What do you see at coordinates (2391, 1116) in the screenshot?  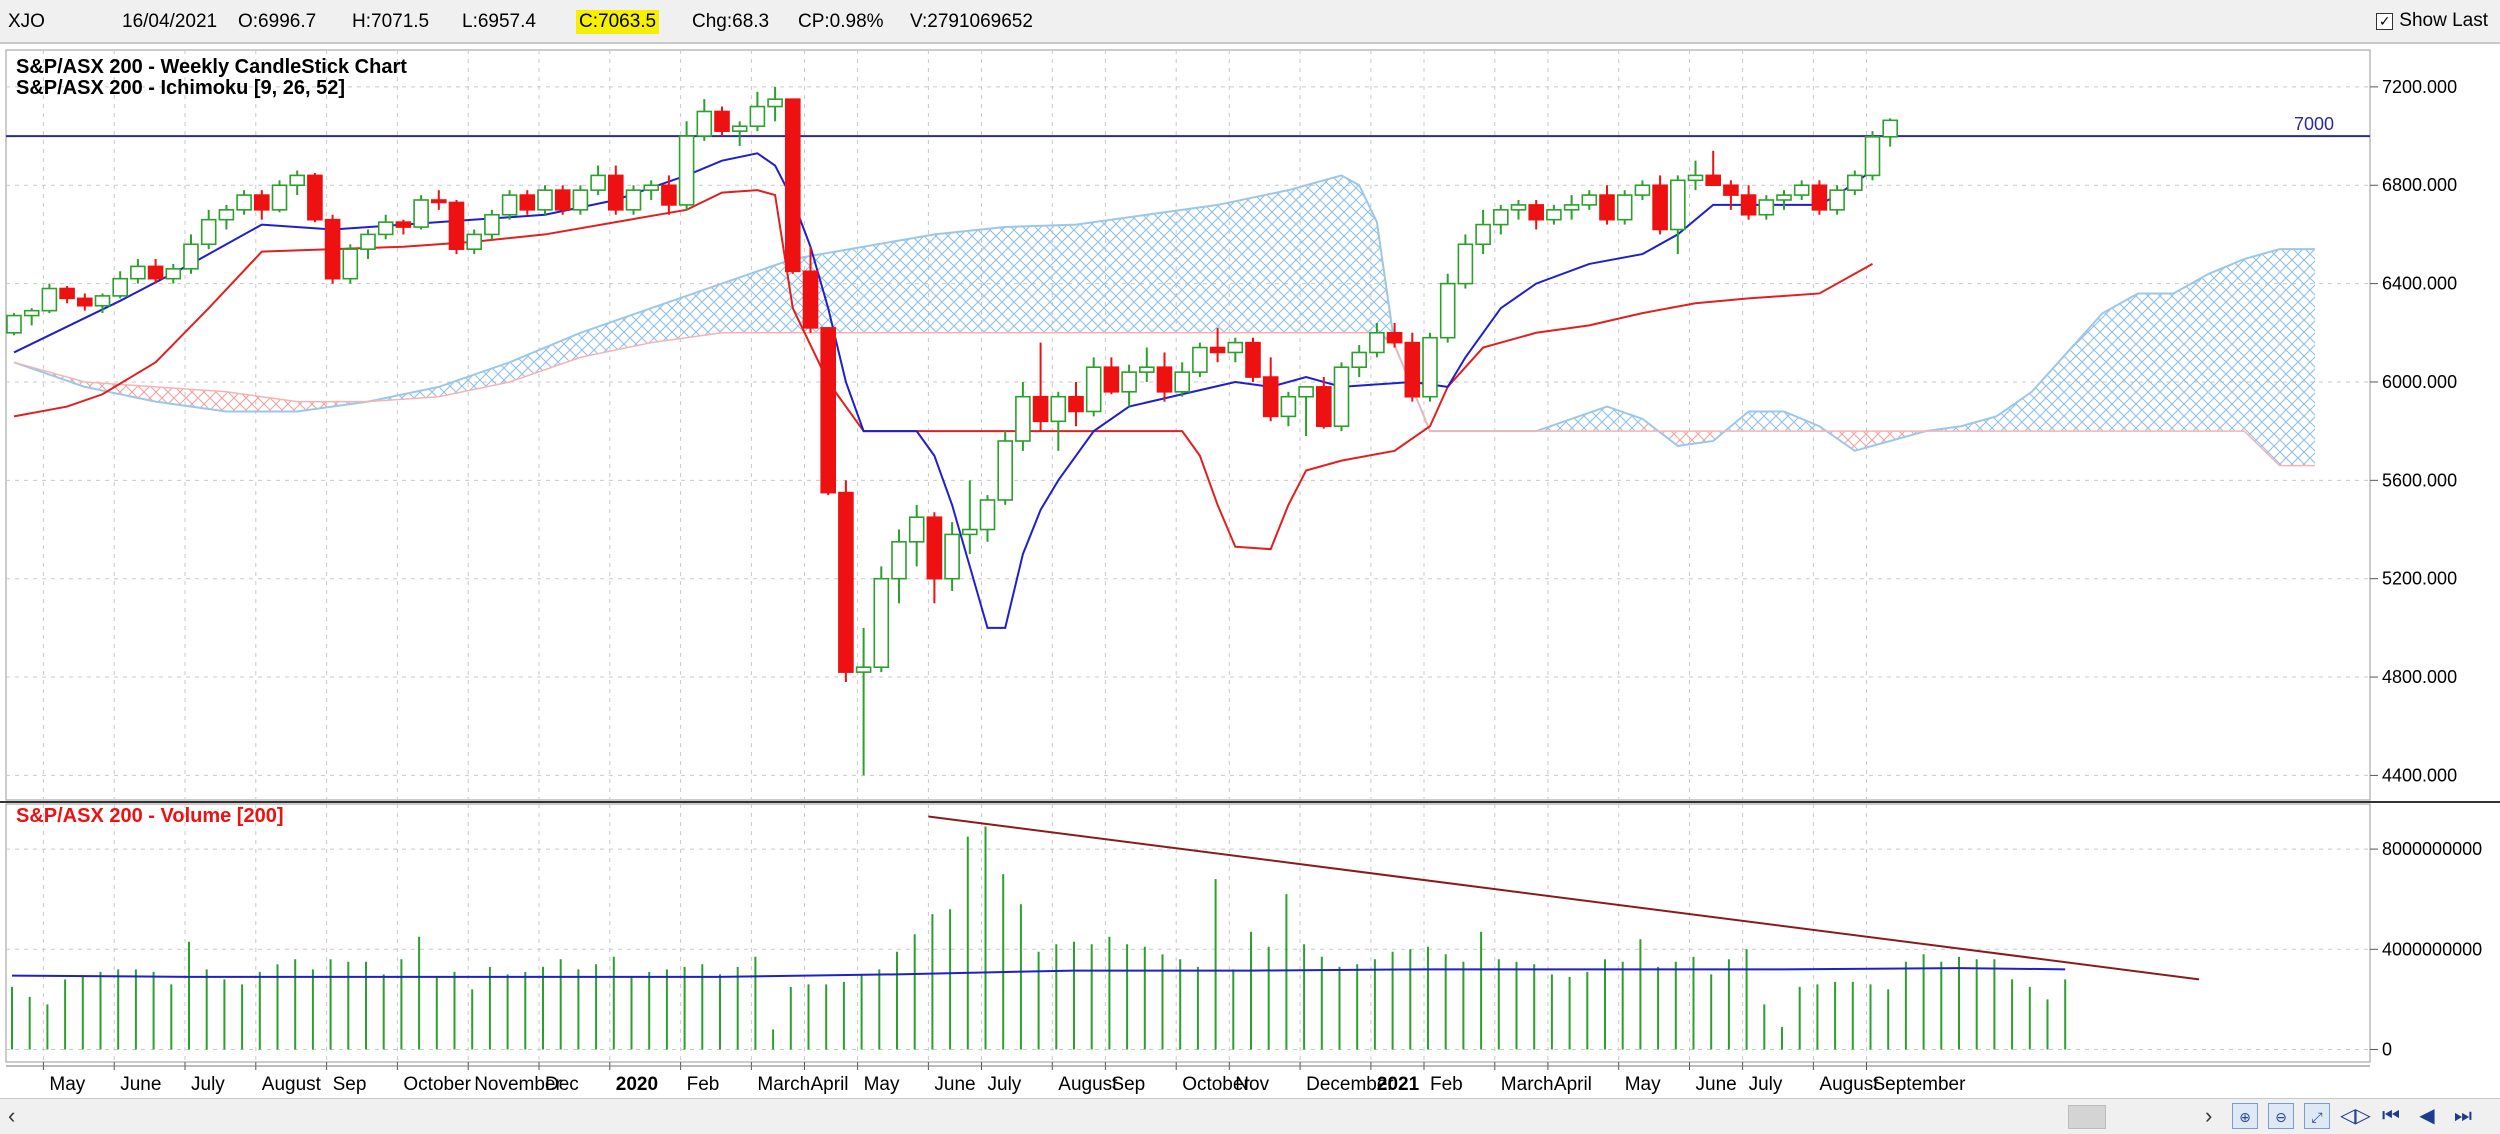 I see `first-bar-icon: ⏮` at bounding box center [2391, 1116].